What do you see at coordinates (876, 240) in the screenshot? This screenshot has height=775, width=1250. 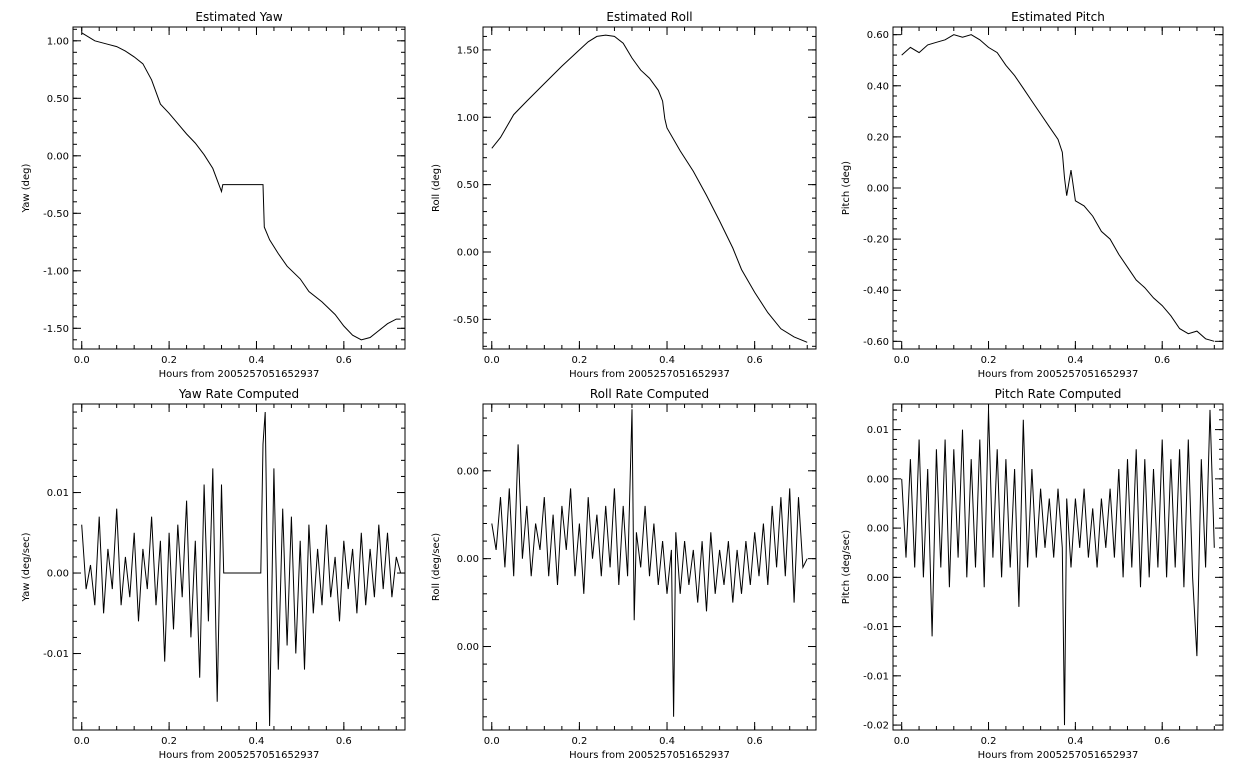 I see `y-tick-label: -0.20` at bounding box center [876, 240].